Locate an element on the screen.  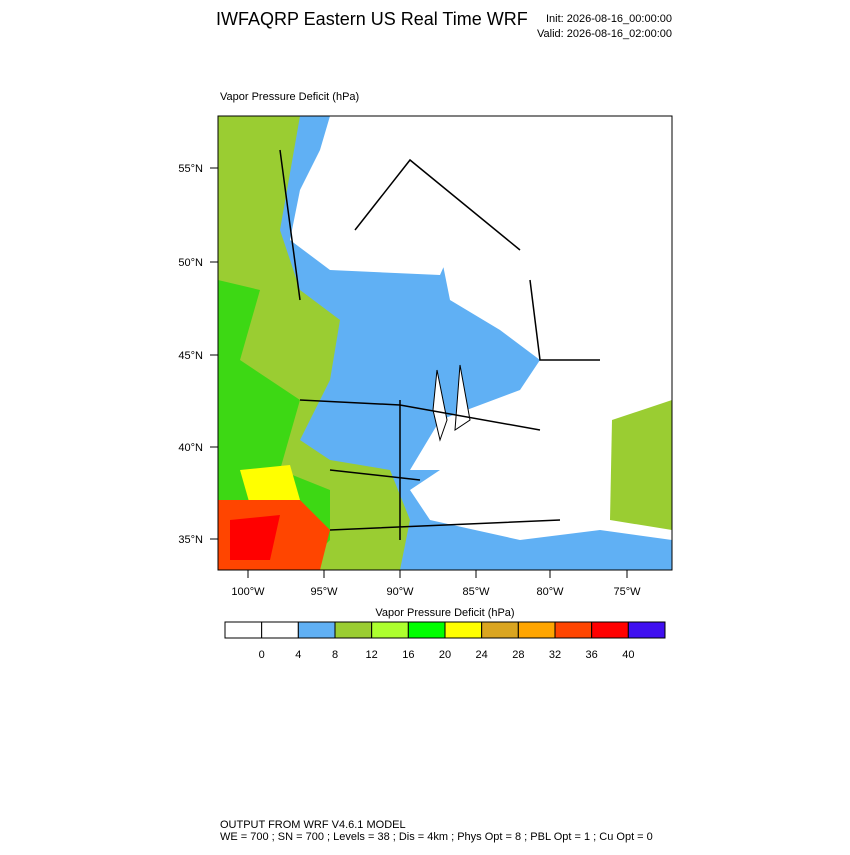
lat-label: 50°N is located at coordinates (190, 263).